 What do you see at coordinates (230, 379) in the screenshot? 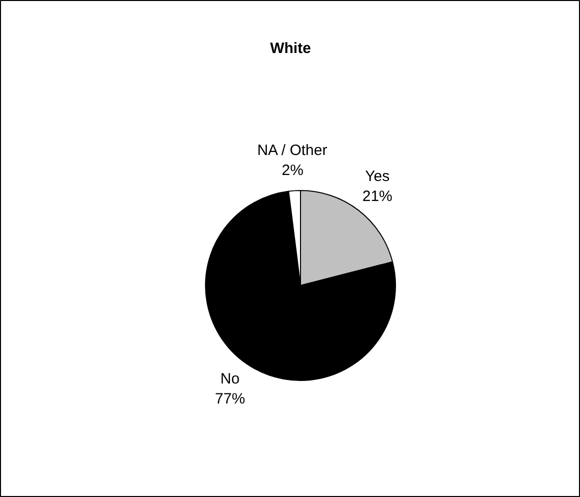
I see `slice-label: No` at bounding box center [230, 379].